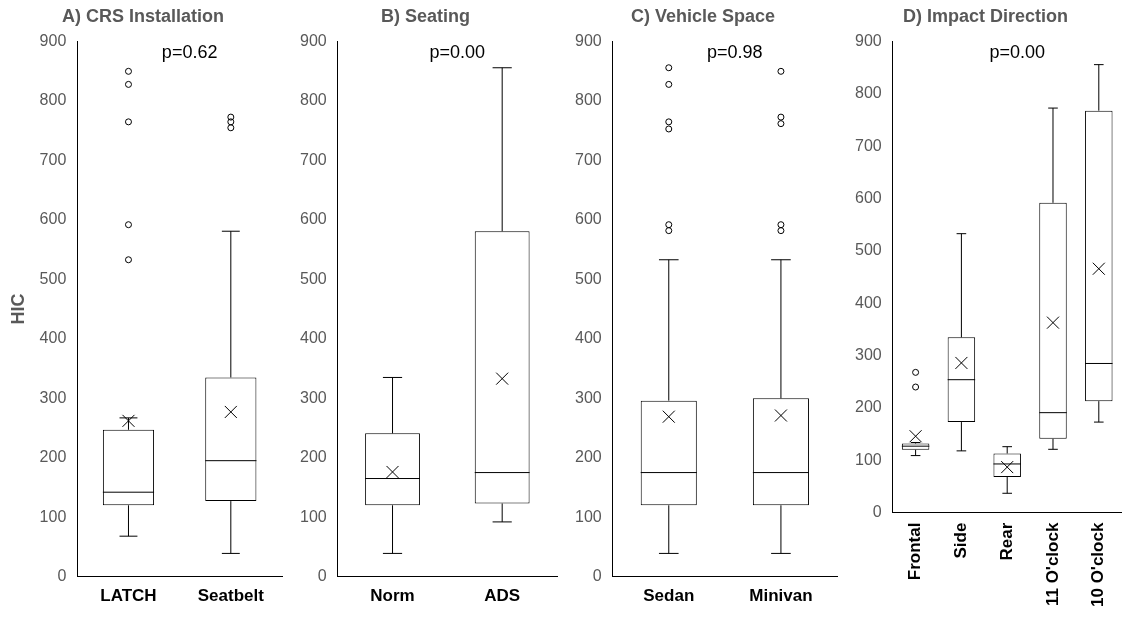 The image size is (1130, 621). What do you see at coordinates (669, 596) in the screenshot?
I see `x-tick-label: Sedan` at bounding box center [669, 596].